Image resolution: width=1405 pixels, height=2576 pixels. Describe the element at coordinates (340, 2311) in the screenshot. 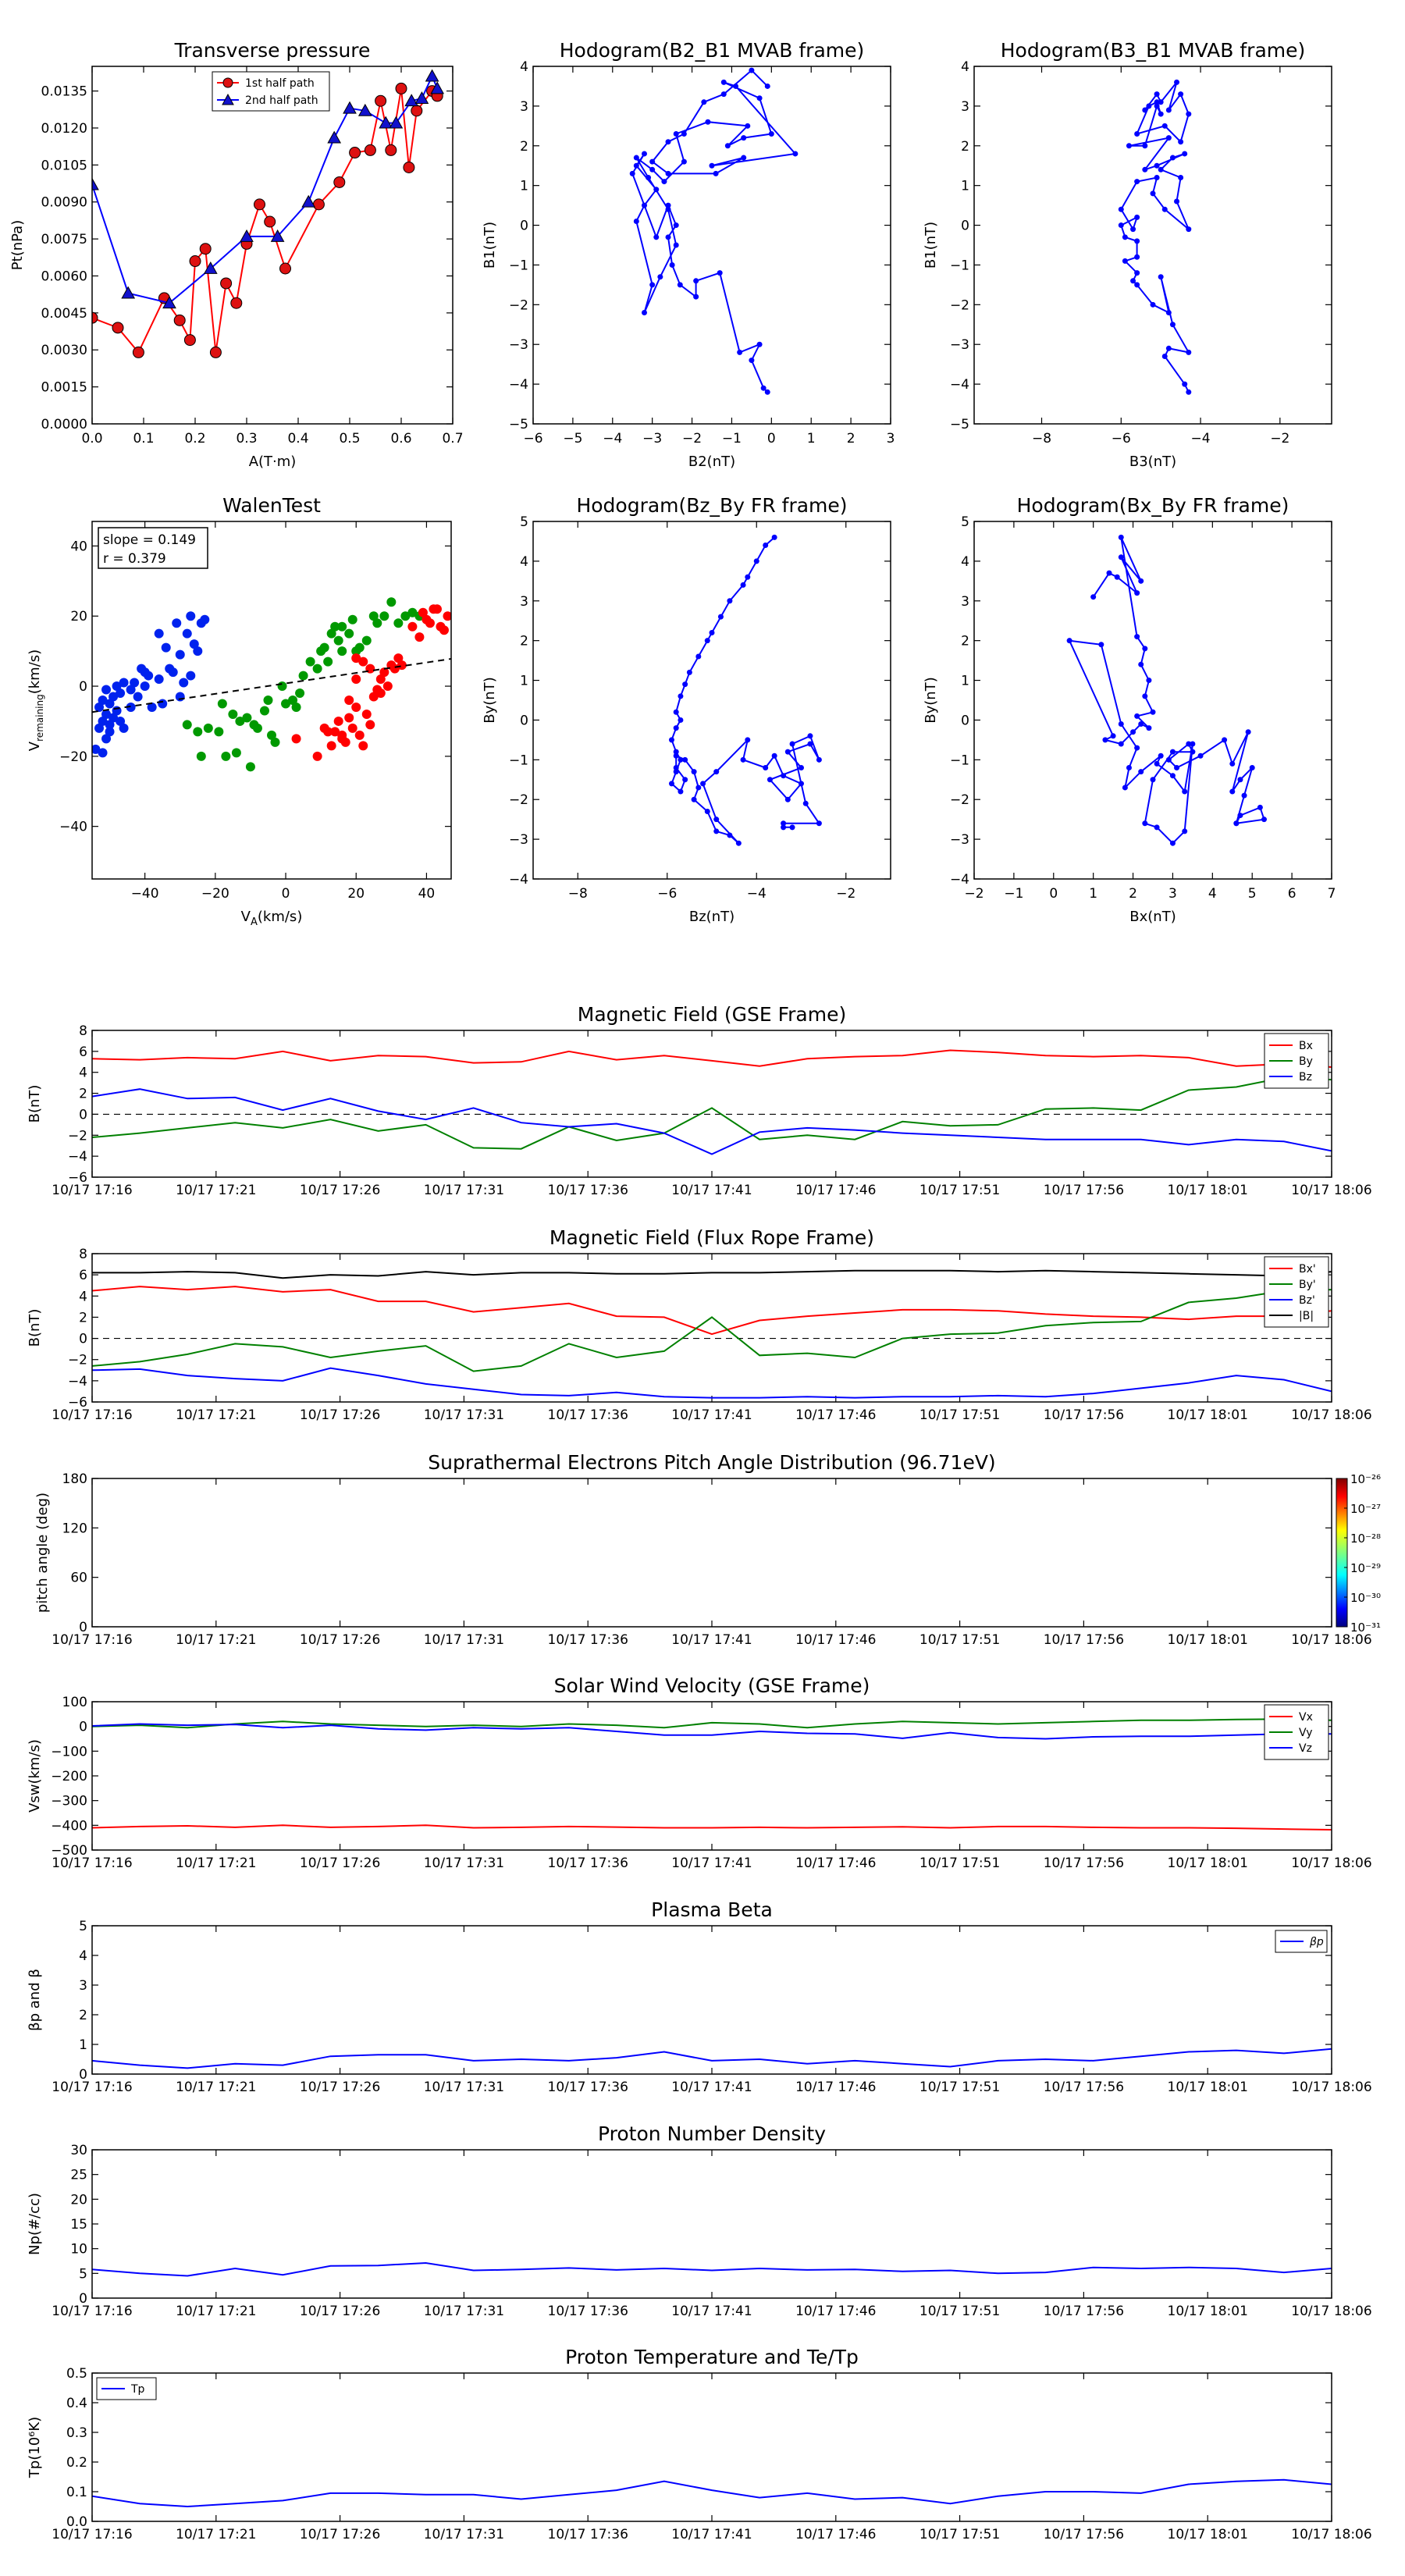

I see `time-tick-label: 10/17 17:26` at that location.